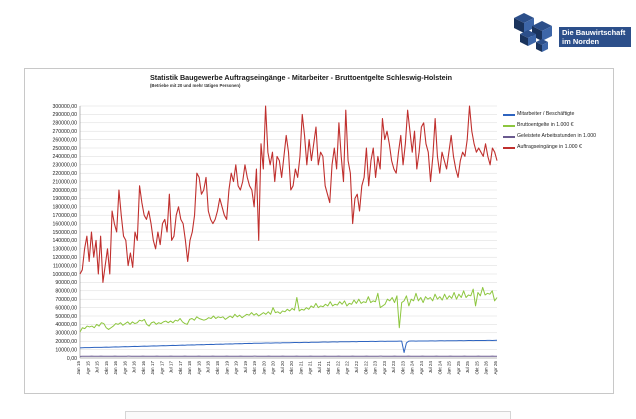 This screenshot has height=419, width=636. Describe the element at coordinates (393, 367) in the screenshot. I see `x-tick-label: Jul 23` at that location.